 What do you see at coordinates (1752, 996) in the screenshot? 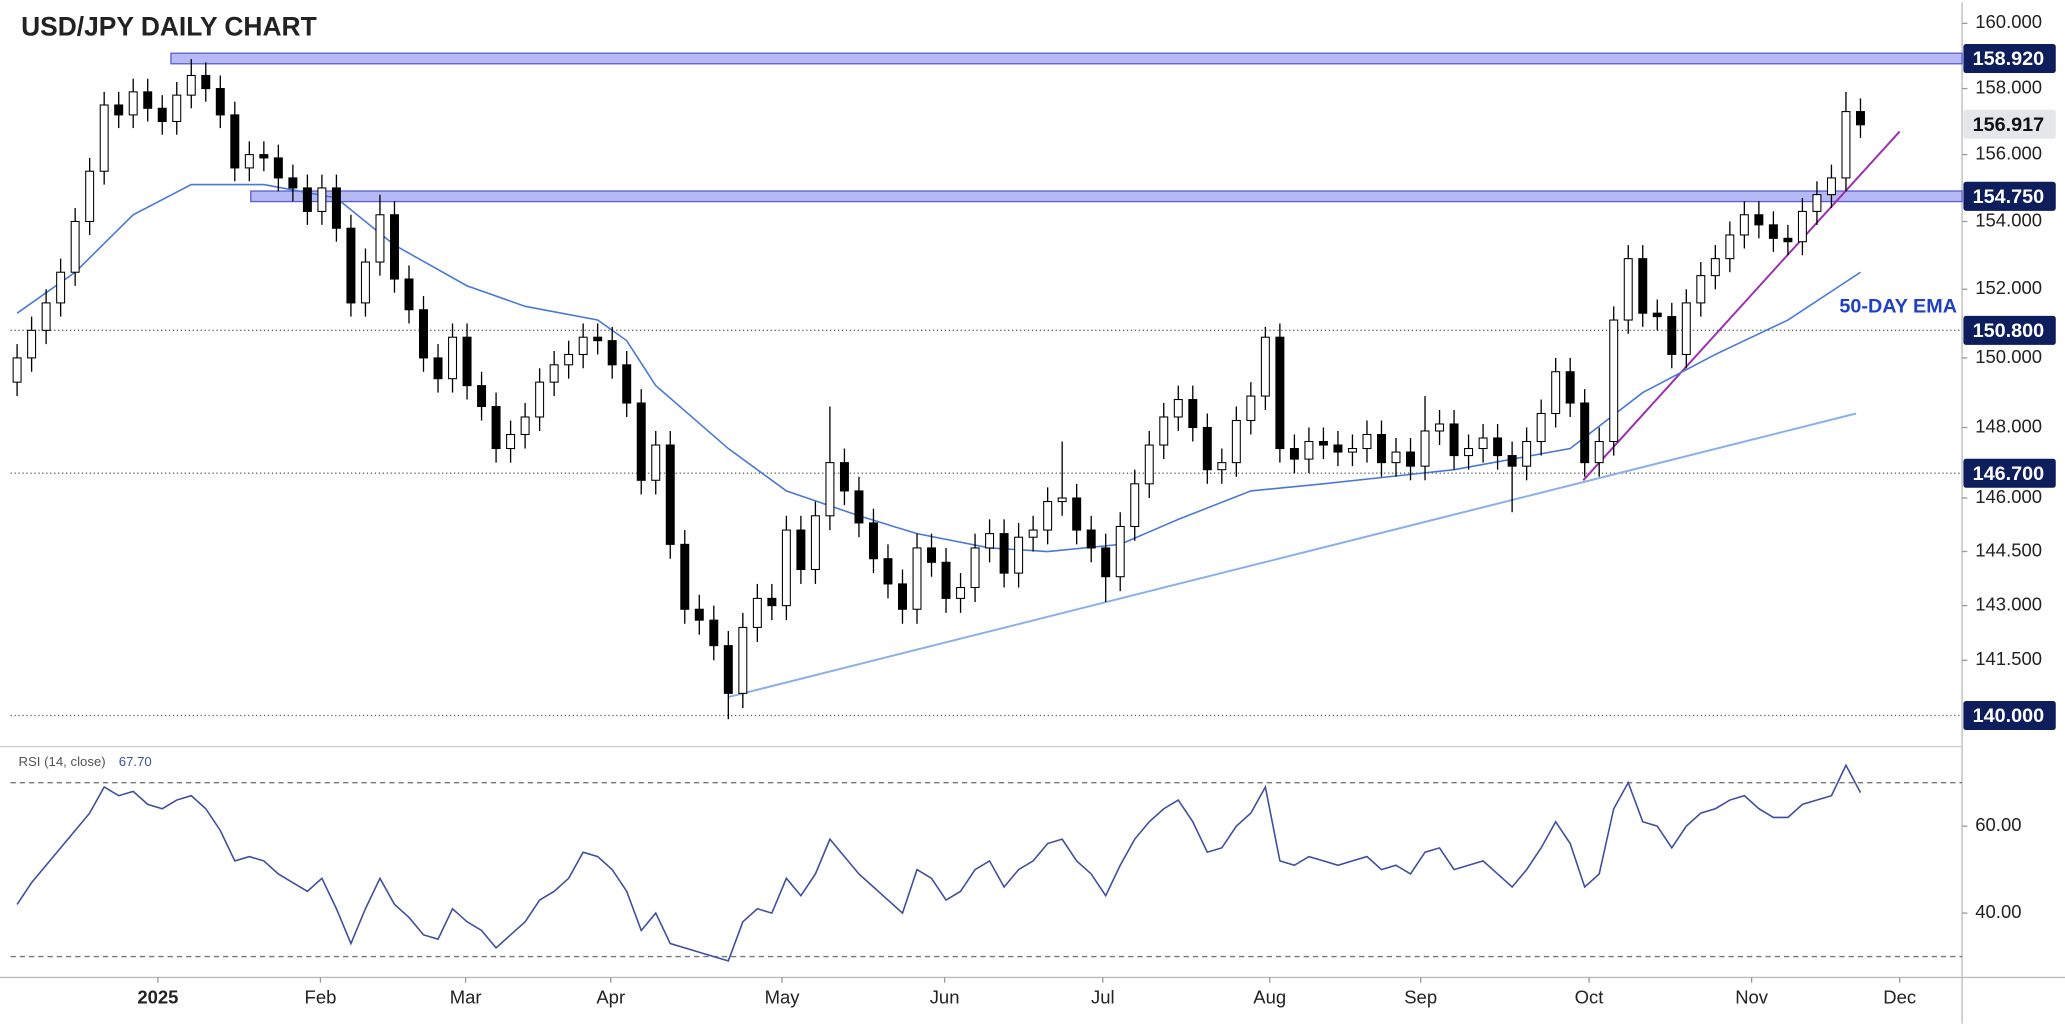
I see `x-tick-label: Nov` at bounding box center [1752, 996].